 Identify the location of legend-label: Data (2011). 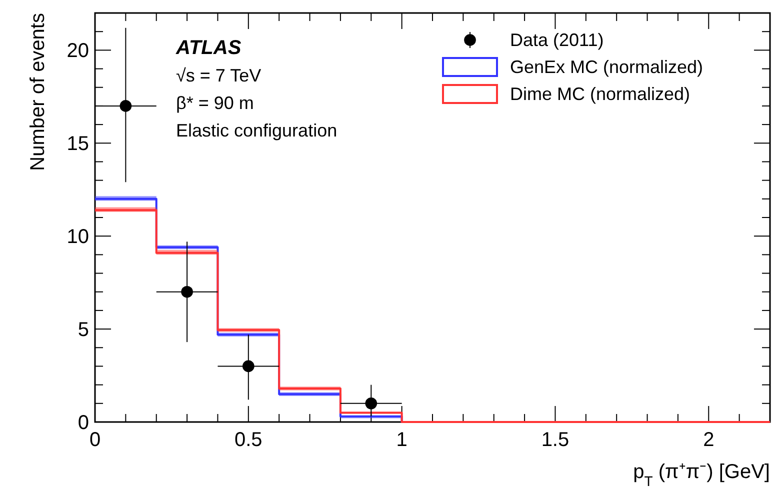
(557, 40).